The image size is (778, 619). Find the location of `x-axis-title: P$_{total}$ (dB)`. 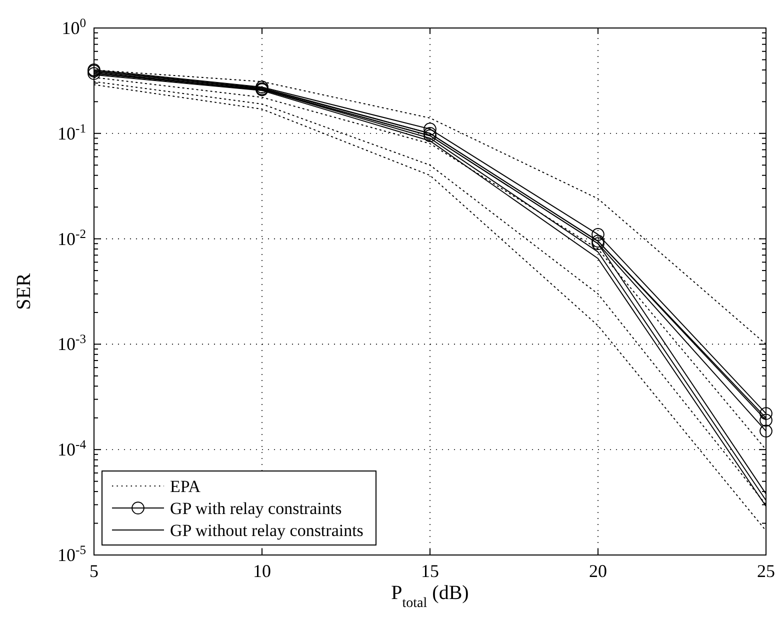

x-axis-title: P$_{total}$ (dB) is located at coordinates (430, 596).